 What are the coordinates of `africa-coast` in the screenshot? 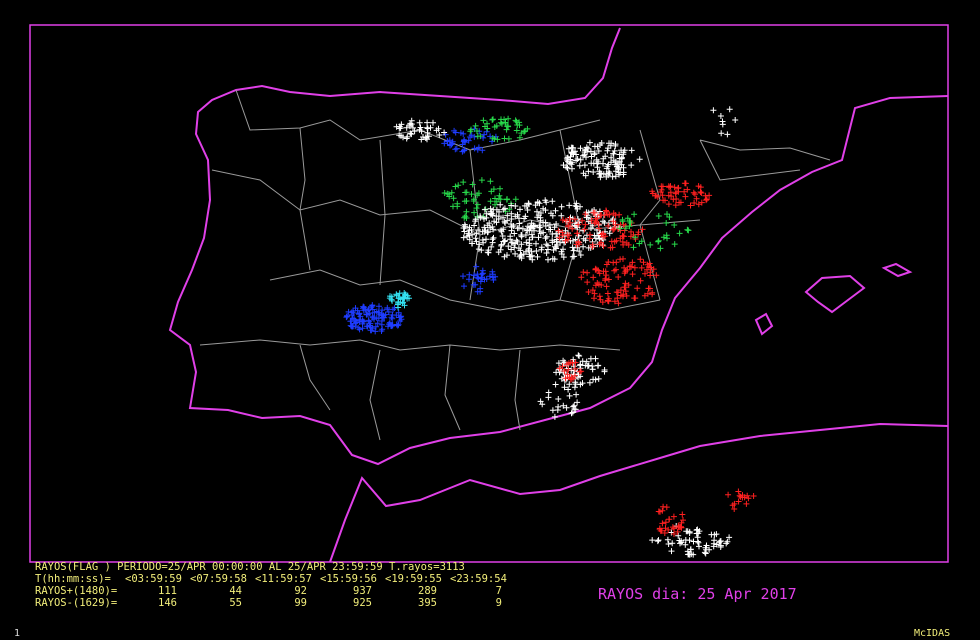 It's located at (639, 492).